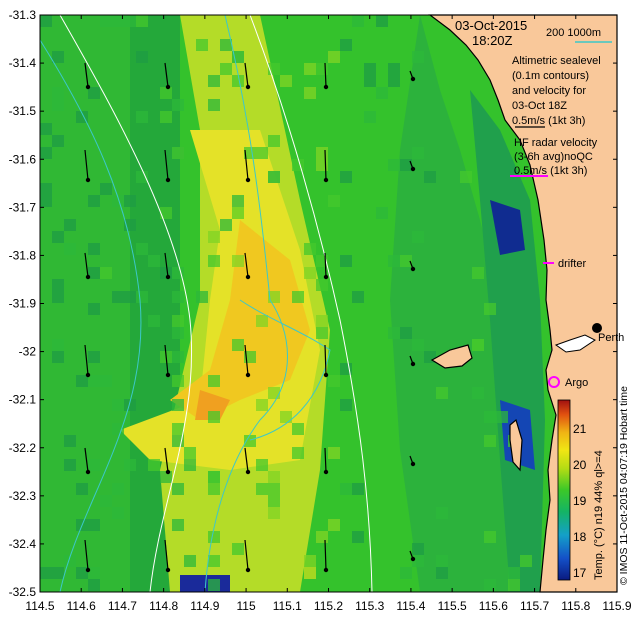 The width and height of the screenshot is (640, 630). I want to click on colorbar-tick-label: 18, so click(580, 537).